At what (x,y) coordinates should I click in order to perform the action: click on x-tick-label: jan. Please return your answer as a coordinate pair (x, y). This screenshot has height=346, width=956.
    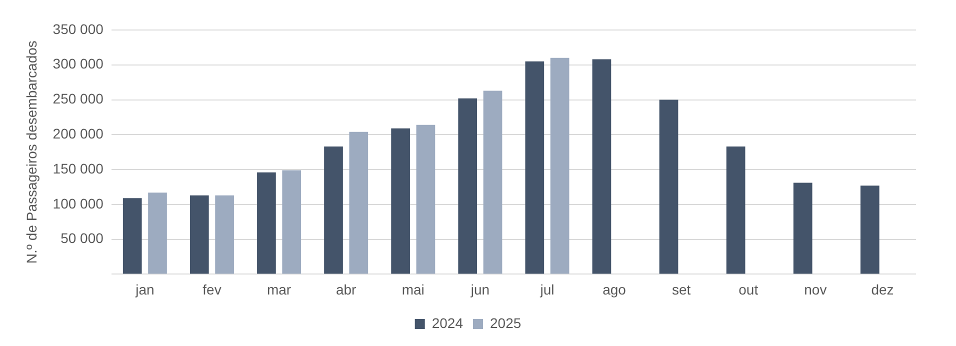
    Looking at the image, I should click on (144, 289).